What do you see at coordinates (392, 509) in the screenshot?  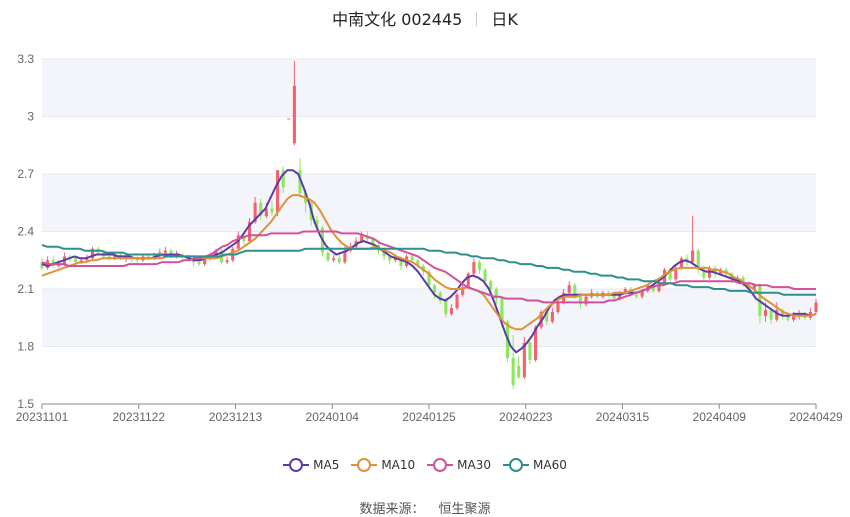 I see `source-label: 数据来源：` at bounding box center [392, 509].